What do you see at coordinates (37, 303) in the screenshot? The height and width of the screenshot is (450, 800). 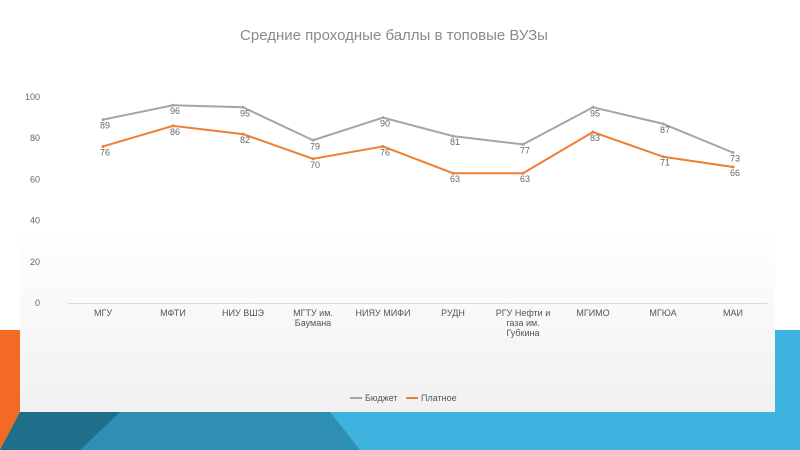 I see `y-tick-label: 0` at bounding box center [37, 303].